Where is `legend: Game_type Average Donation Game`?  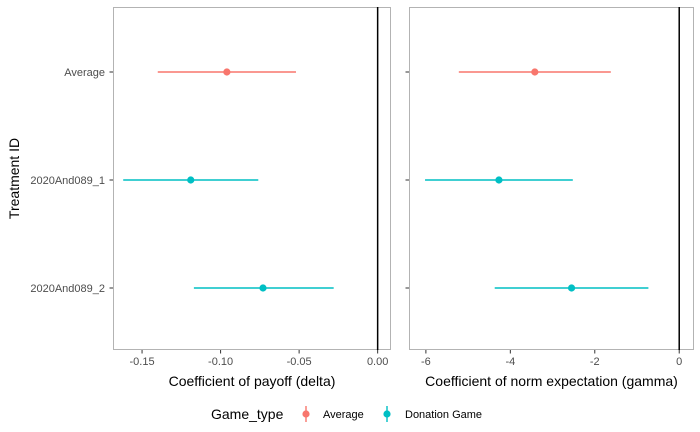
legend: Game_type Average Donation Game is located at coordinates (346, 414).